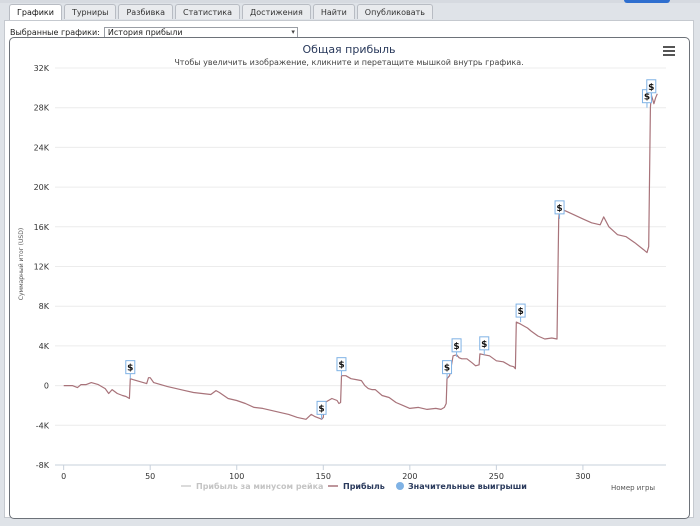 Image resolution: width=700 pixels, height=526 pixels. Describe the element at coordinates (259, 486) in the screenshot. I see `legend-label-rake: Прибыль за минусом рейка` at that location.